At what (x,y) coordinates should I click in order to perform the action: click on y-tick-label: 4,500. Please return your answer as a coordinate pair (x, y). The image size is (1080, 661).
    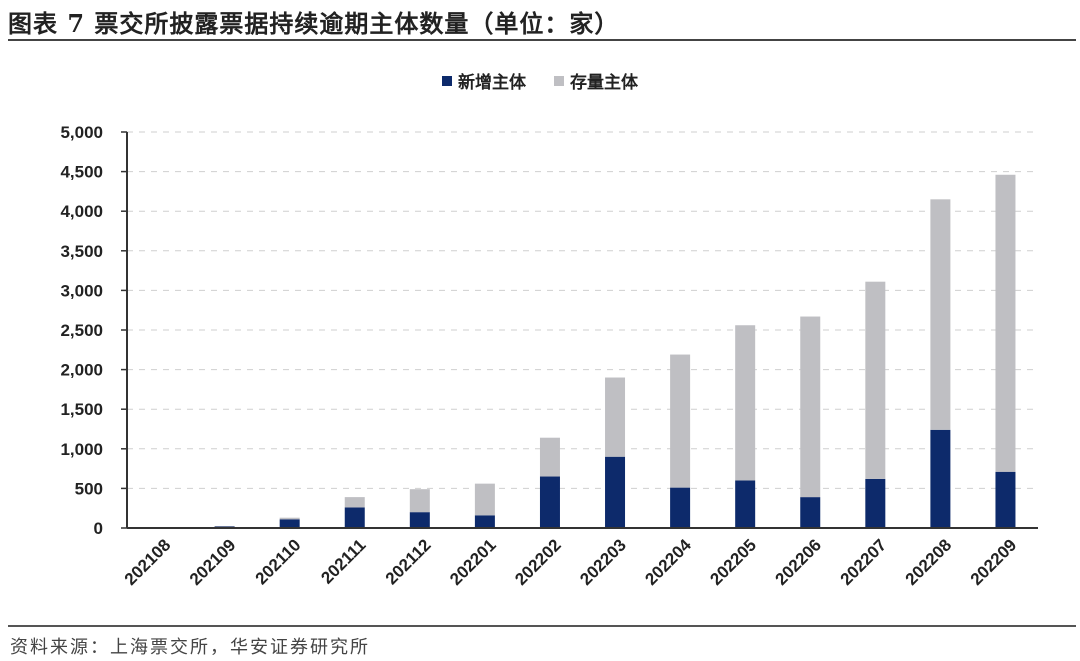
    Looking at the image, I should click on (81, 172).